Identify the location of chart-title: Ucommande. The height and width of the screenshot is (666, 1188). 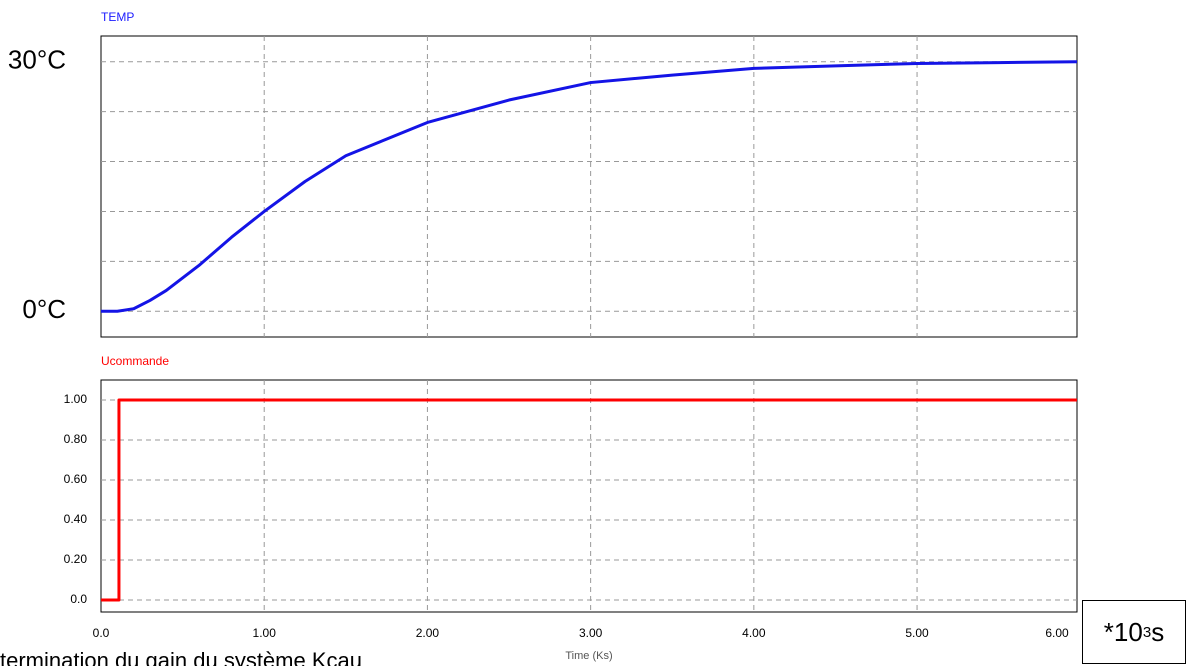
(135, 361).